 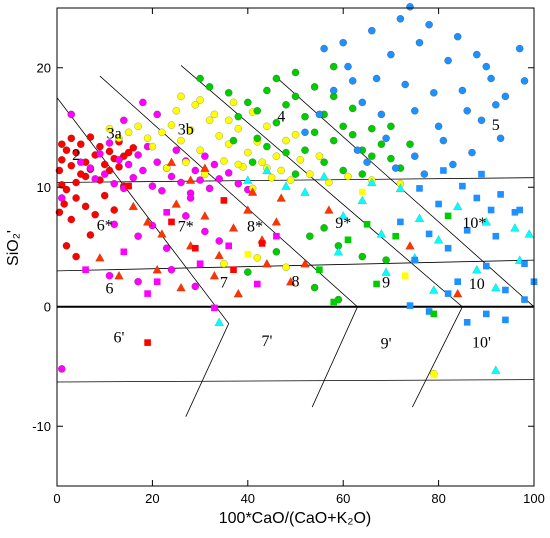 What do you see at coordinates (295, 265) in the screenshot?
I see `boundary-lower-horizontal` at bounding box center [295, 265].